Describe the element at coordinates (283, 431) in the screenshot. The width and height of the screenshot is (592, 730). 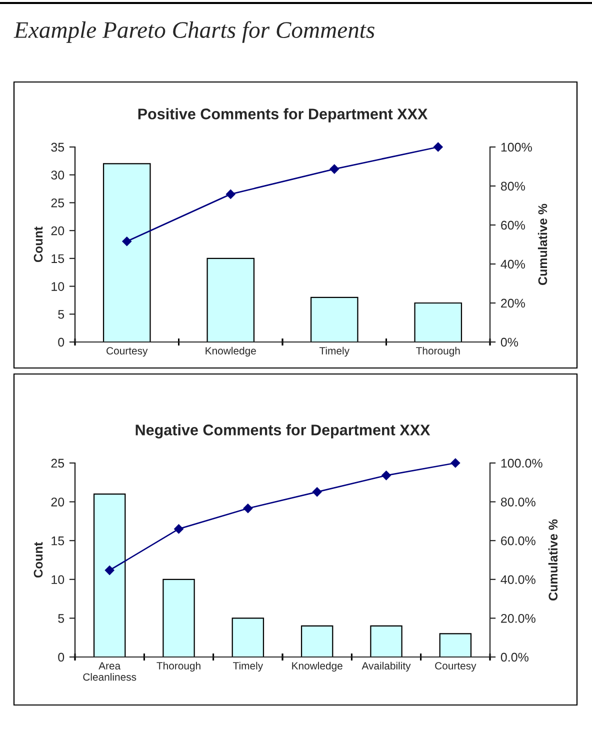
I see `chart-title: Negative Comments for Department XXX` at that location.